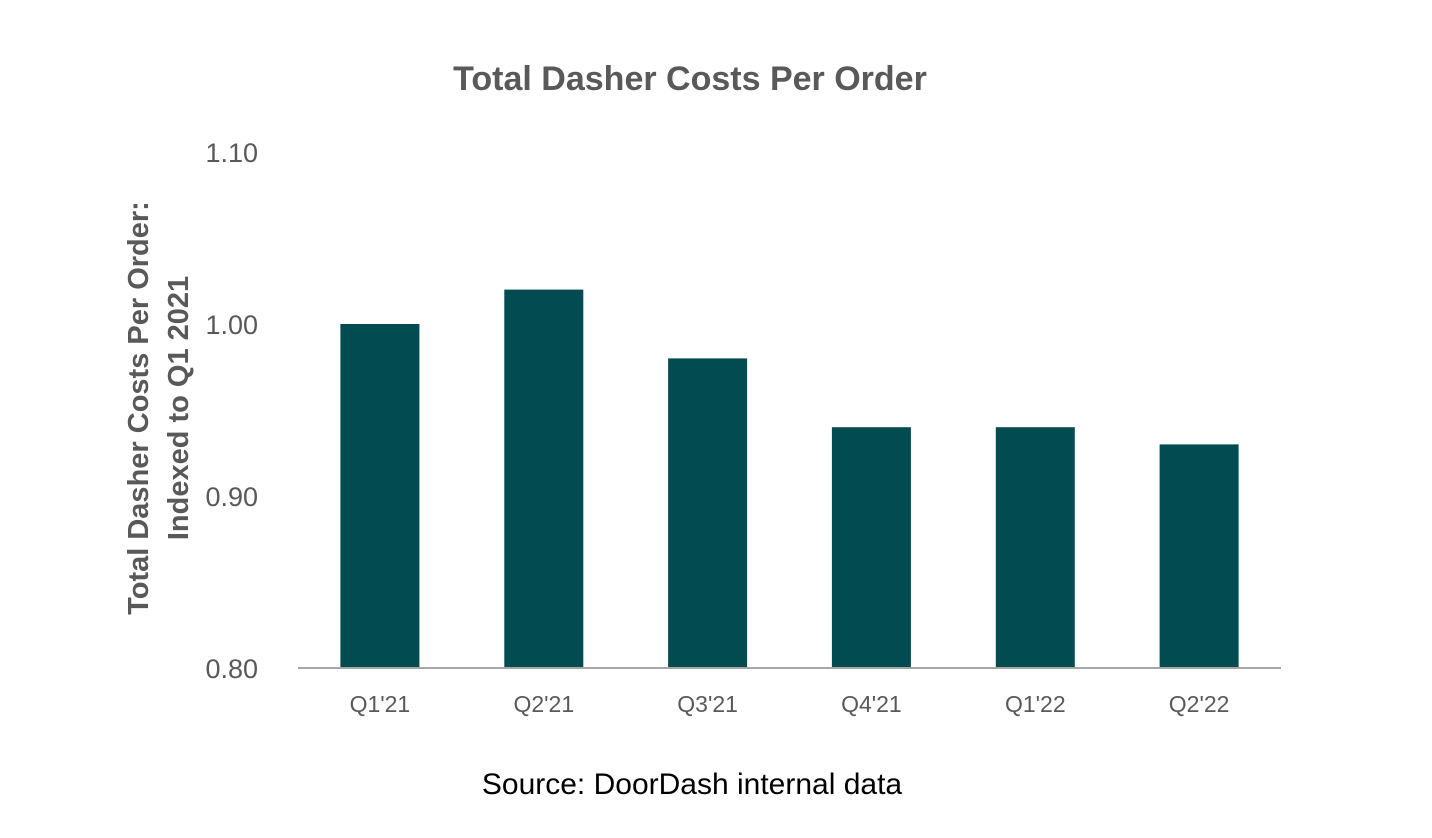 The width and height of the screenshot is (1432, 838). Describe the element at coordinates (231, 497) in the screenshot. I see `y-tick-label: 0.90` at that location.